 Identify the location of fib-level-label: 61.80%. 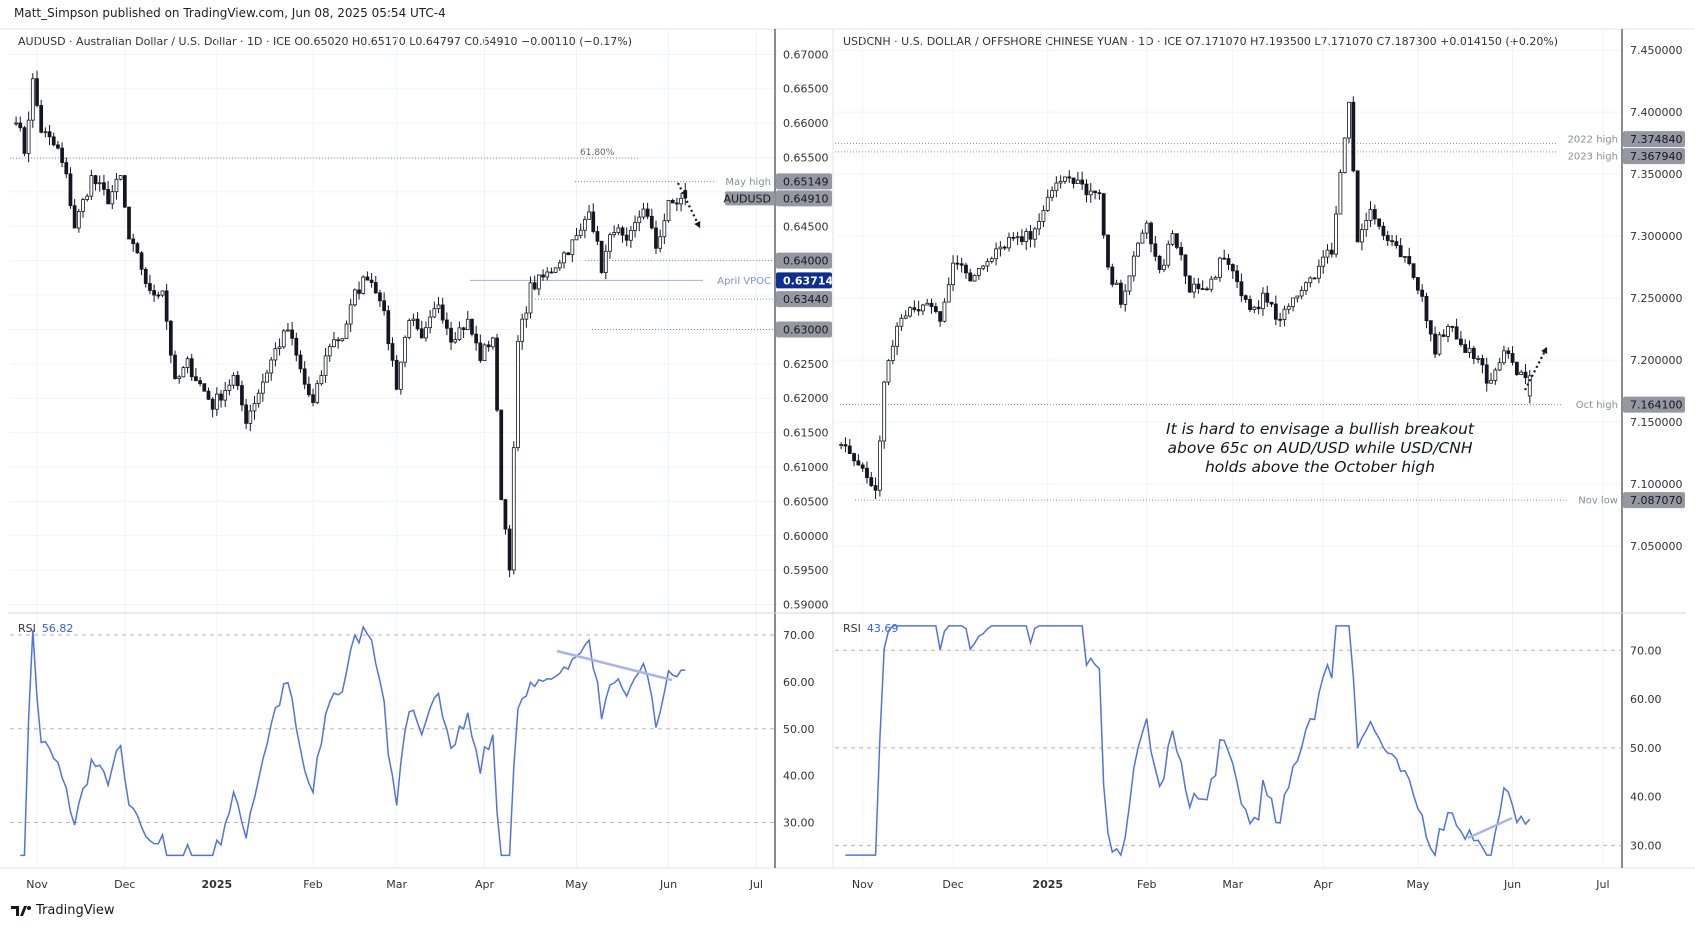
(597, 153).